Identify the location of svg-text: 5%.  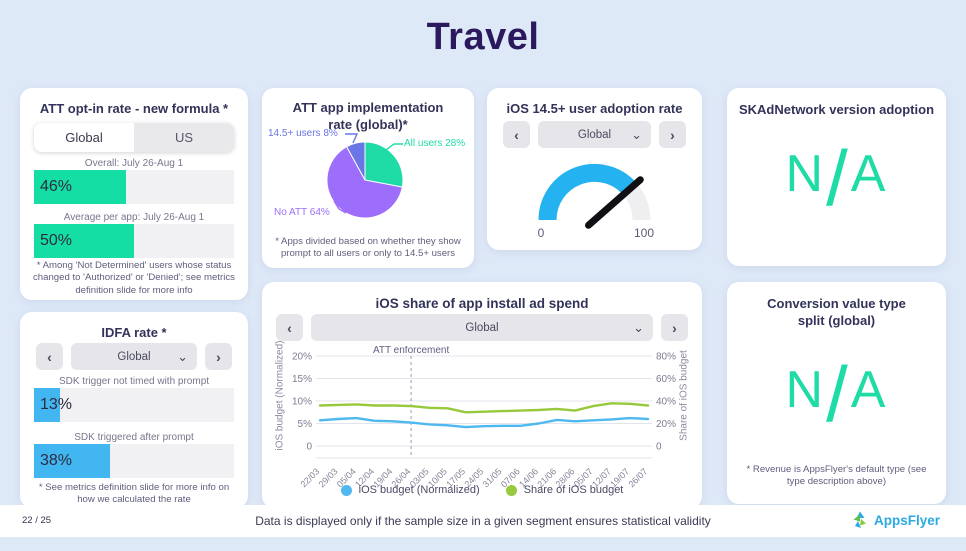
(305, 424).